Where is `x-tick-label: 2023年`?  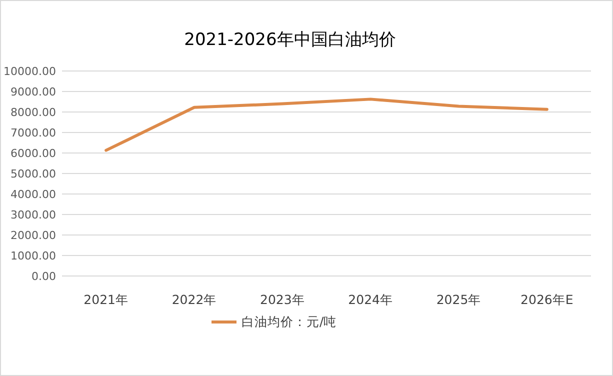
x-tick-label: 2023年 is located at coordinates (282, 299).